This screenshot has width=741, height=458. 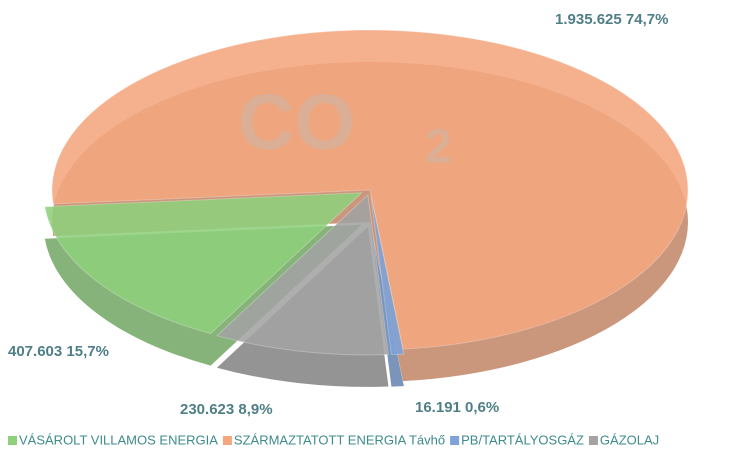 What do you see at coordinates (226, 409) in the screenshot?
I see `data-label: 230.623 8,9%` at bounding box center [226, 409].